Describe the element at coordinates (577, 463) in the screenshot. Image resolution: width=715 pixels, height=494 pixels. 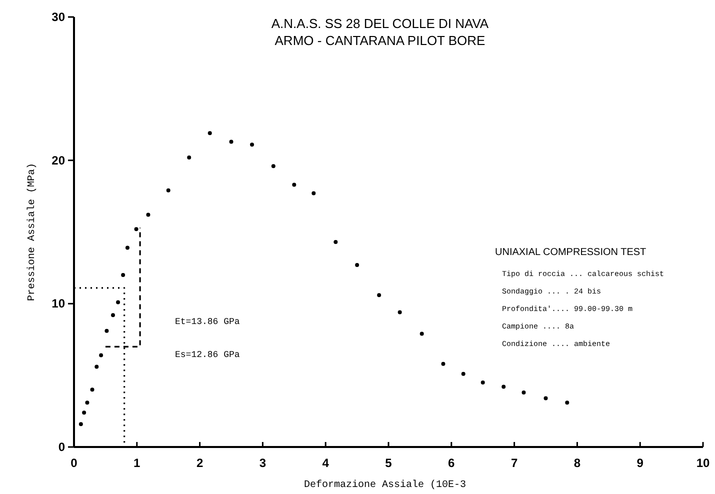
I see `x-tick-label: 8` at that location.